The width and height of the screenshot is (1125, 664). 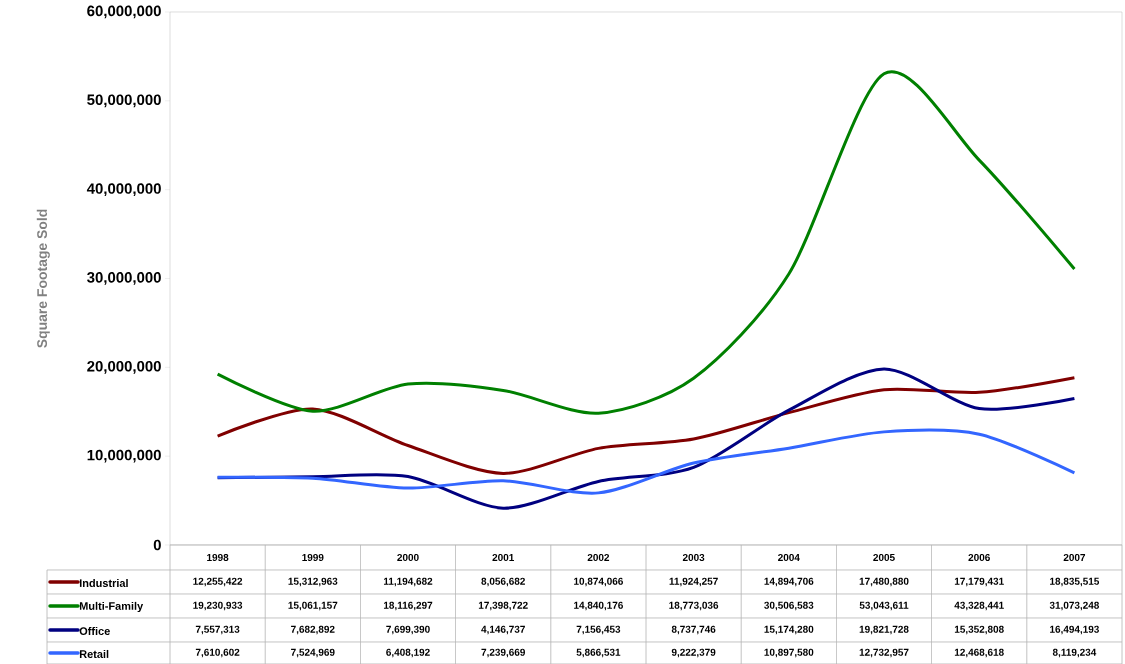 I want to click on data-label: 18,773,036, so click(x=694, y=606).